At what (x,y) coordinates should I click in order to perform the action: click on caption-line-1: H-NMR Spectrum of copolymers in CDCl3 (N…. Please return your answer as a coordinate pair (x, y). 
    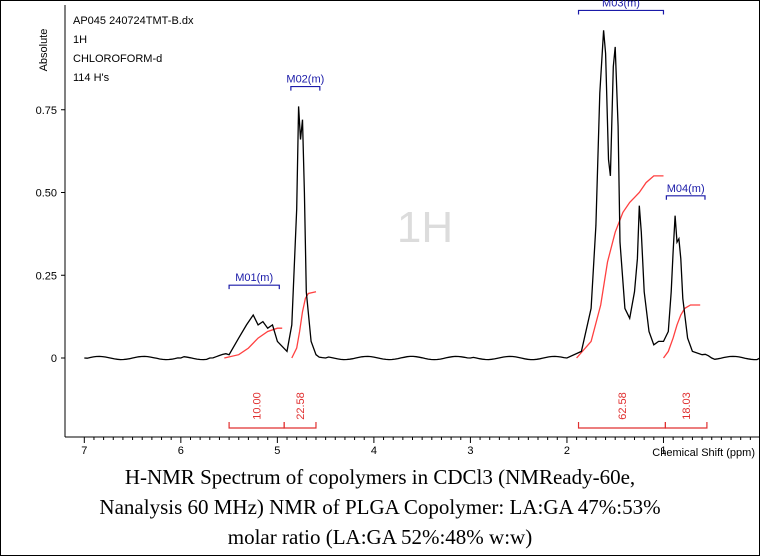
    Looking at the image, I should click on (380, 477).